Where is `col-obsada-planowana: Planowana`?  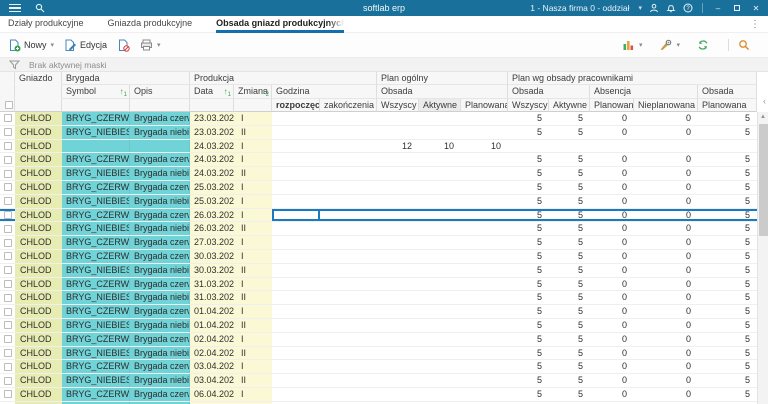 col-obsada-planowana: Planowana is located at coordinates (727, 105).